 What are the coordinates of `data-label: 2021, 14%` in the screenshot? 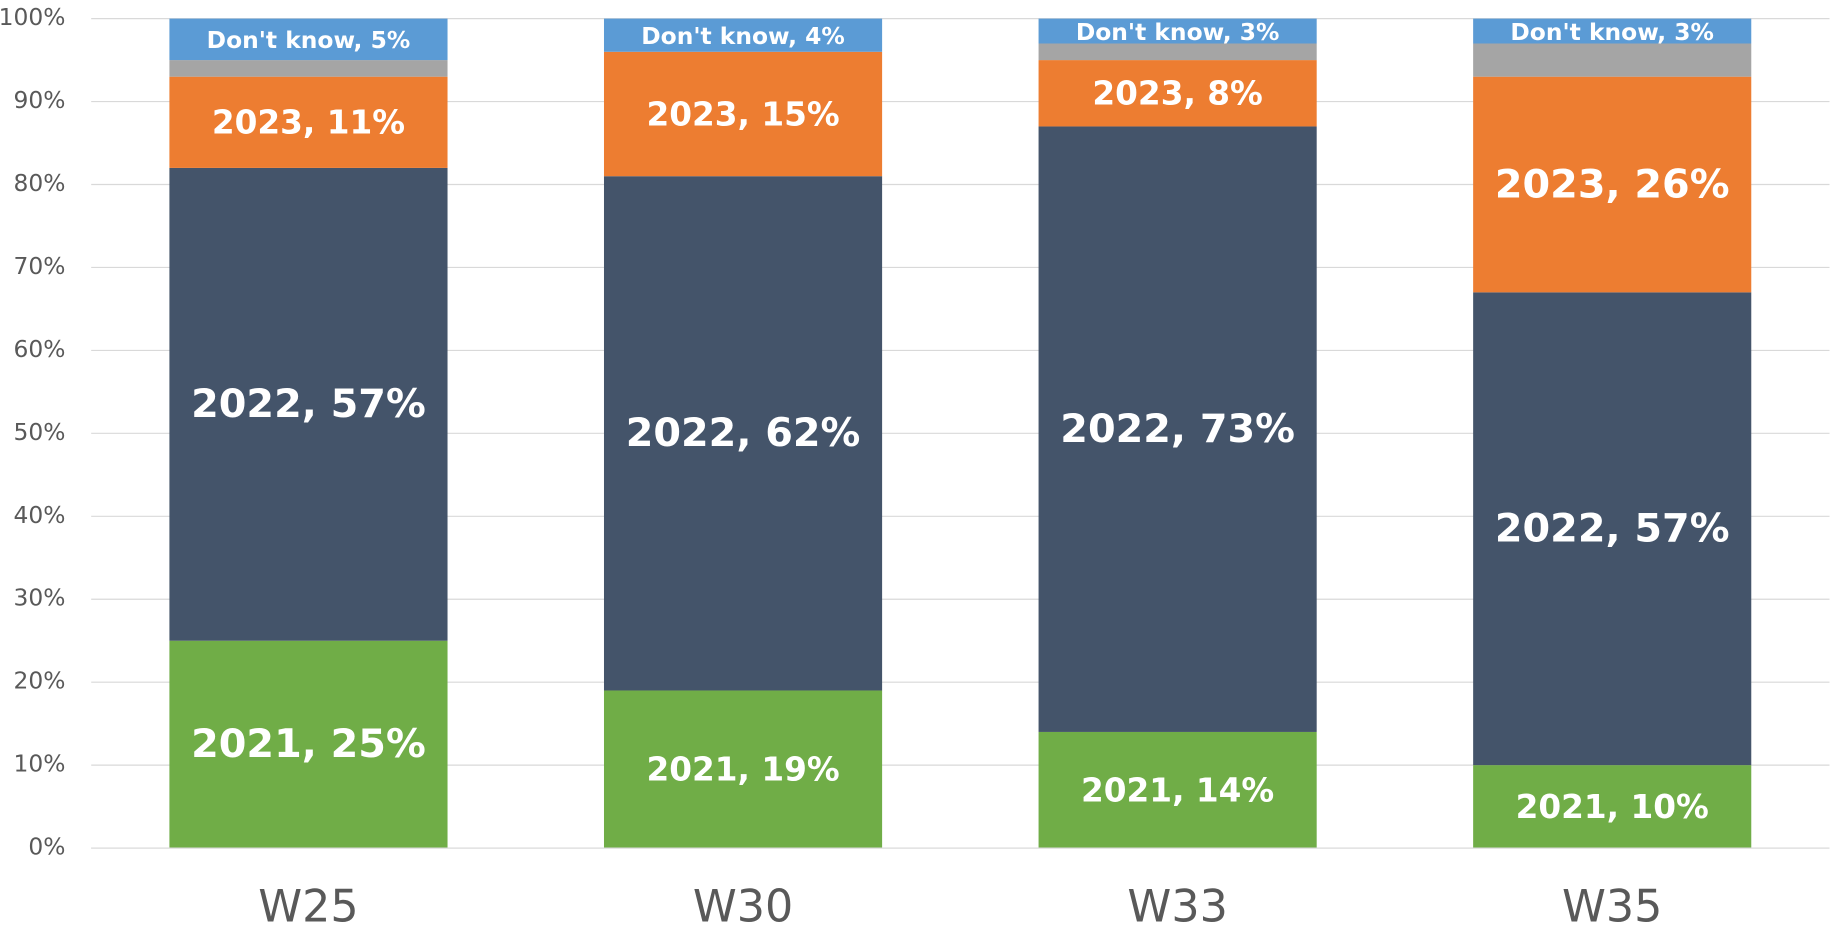 It's located at (1177, 790).